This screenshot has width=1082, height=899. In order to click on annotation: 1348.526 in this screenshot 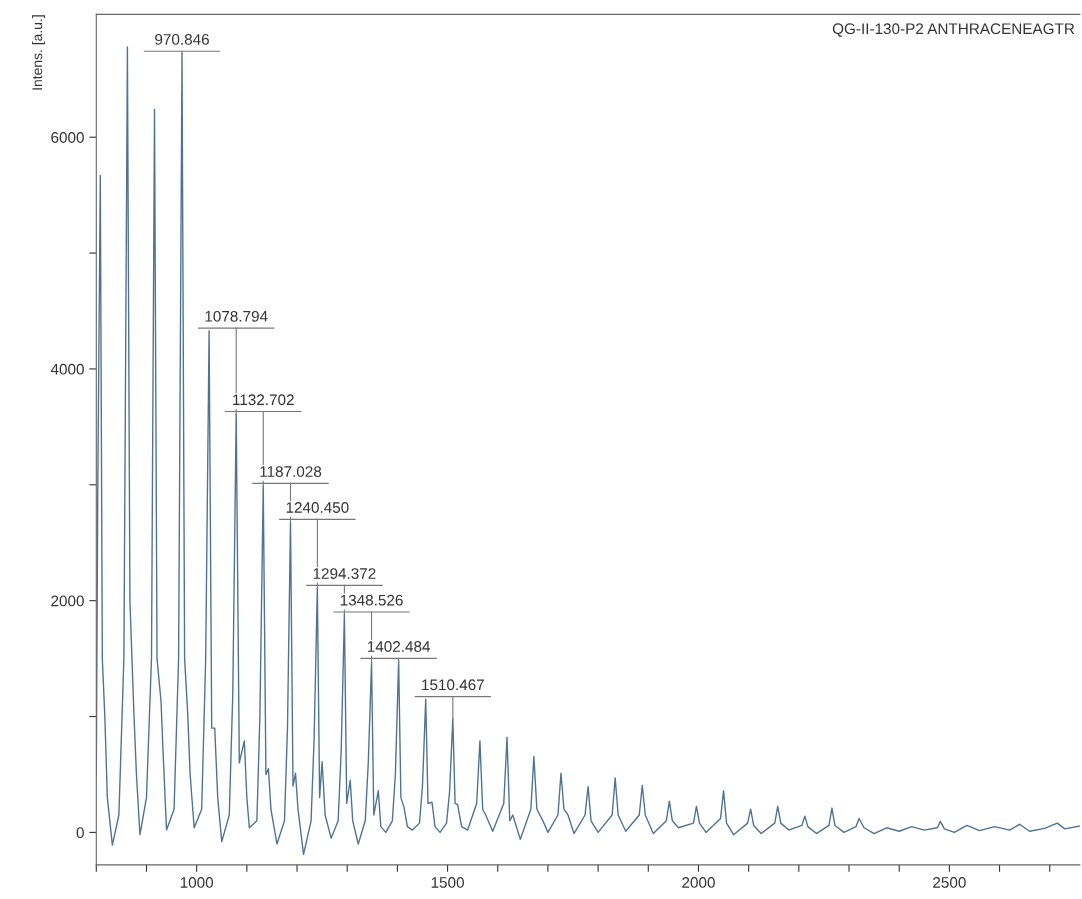, I will do `click(371, 600)`.